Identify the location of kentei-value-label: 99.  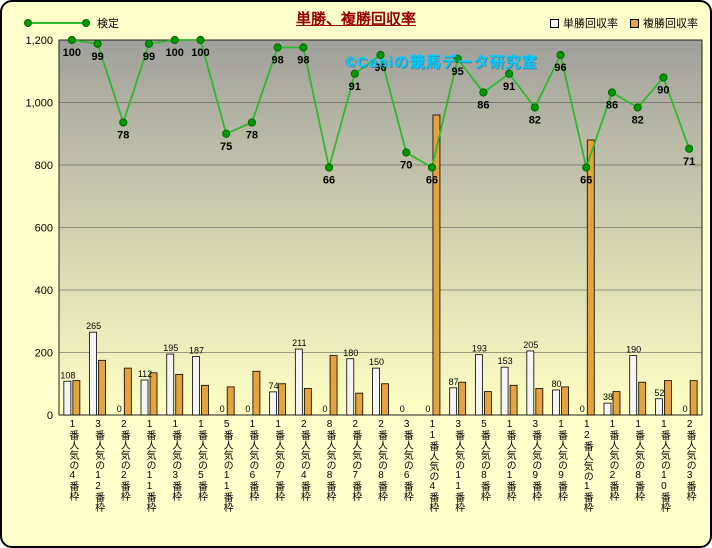
(149, 57).